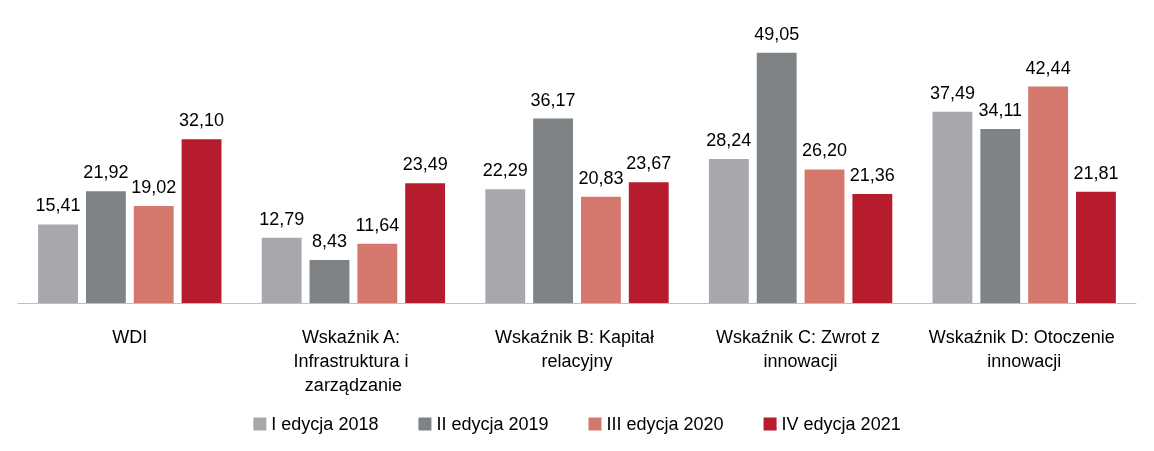  What do you see at coordinates (1024, 349) in the screenshot?
I see `x-tick-label: Wskaźnik D: Otoczenie innowacji` at bounding box center [1024, 349].